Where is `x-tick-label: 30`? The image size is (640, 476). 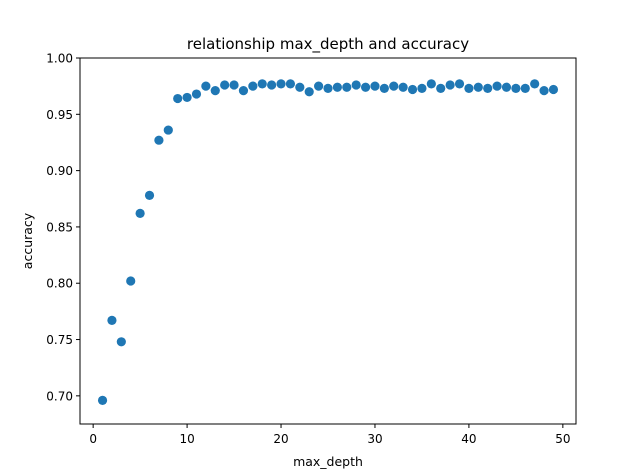
x-tick-label: 30 is located at coordinates (374, 439).